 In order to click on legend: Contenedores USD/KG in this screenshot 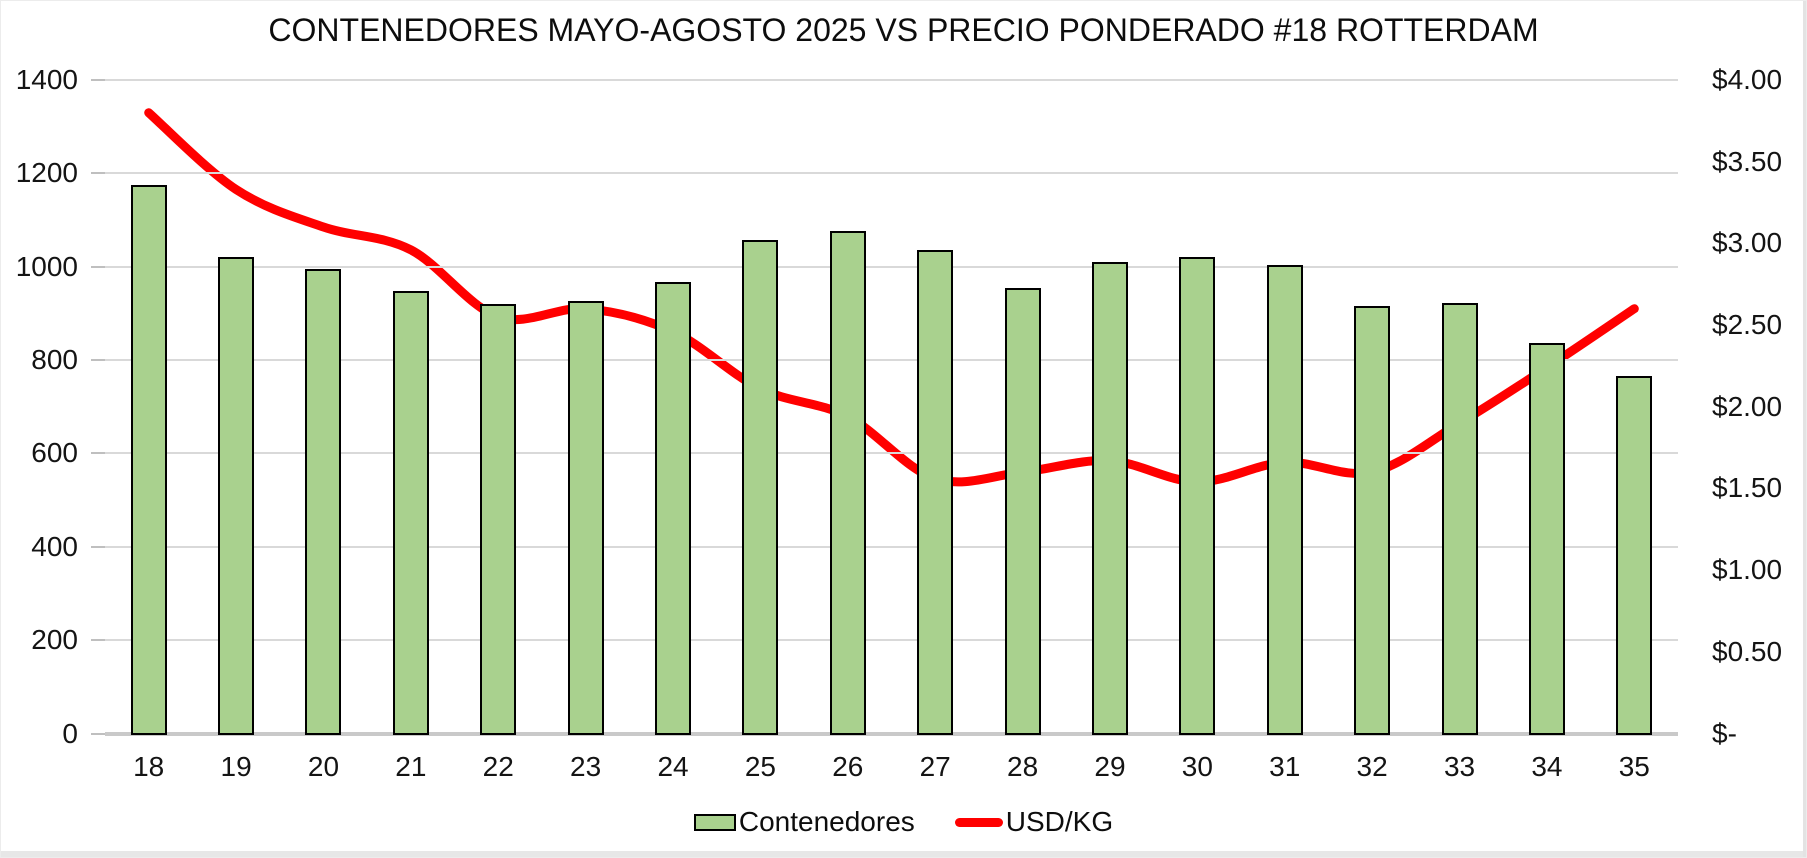, I will do `click(903, 822)`.